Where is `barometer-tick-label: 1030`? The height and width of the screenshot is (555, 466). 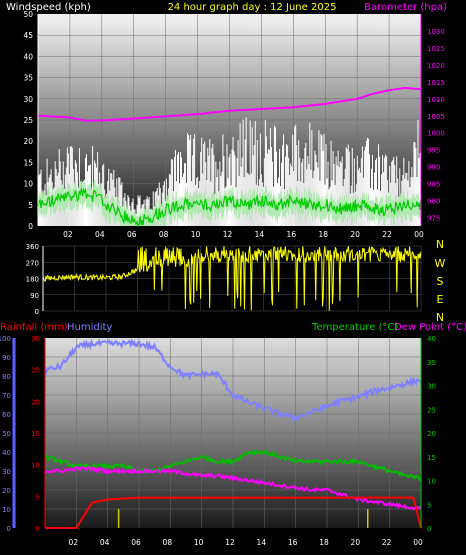
barometer-tick-label: 1030 is located at coordinates (436, 32).